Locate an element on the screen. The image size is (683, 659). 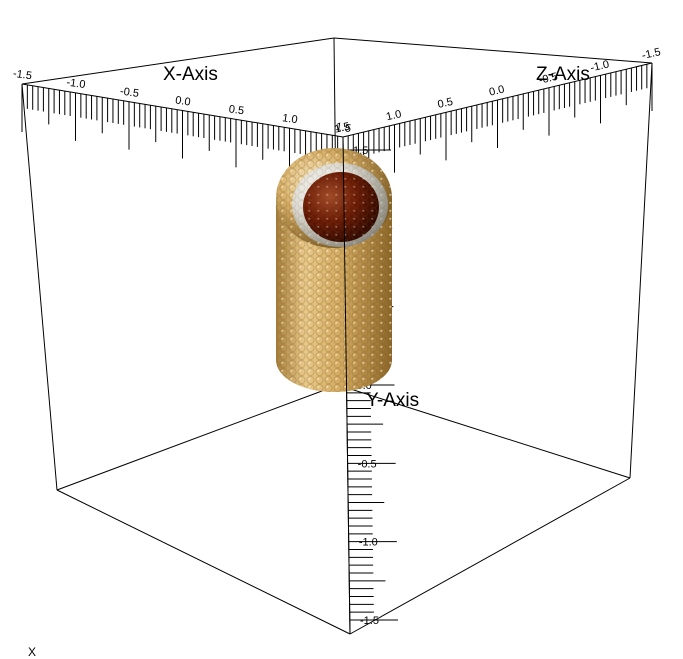
y-axis-title: Y-Axis is located at coordinates (393, 400).